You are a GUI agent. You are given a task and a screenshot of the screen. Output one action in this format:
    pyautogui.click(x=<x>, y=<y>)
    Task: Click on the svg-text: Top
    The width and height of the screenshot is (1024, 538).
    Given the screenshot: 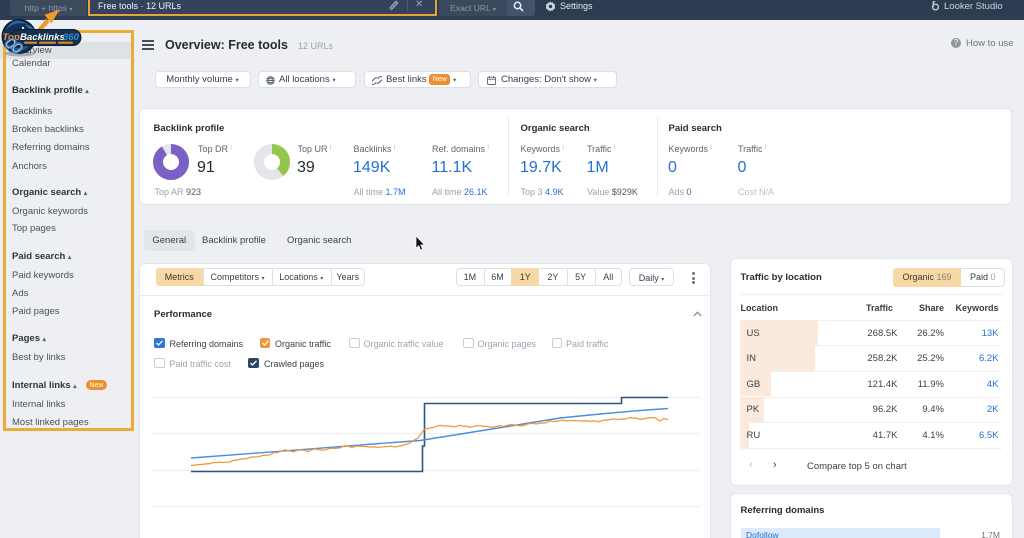 What is the action you would take?
    pyautogui.click(x=11, y=37)
    